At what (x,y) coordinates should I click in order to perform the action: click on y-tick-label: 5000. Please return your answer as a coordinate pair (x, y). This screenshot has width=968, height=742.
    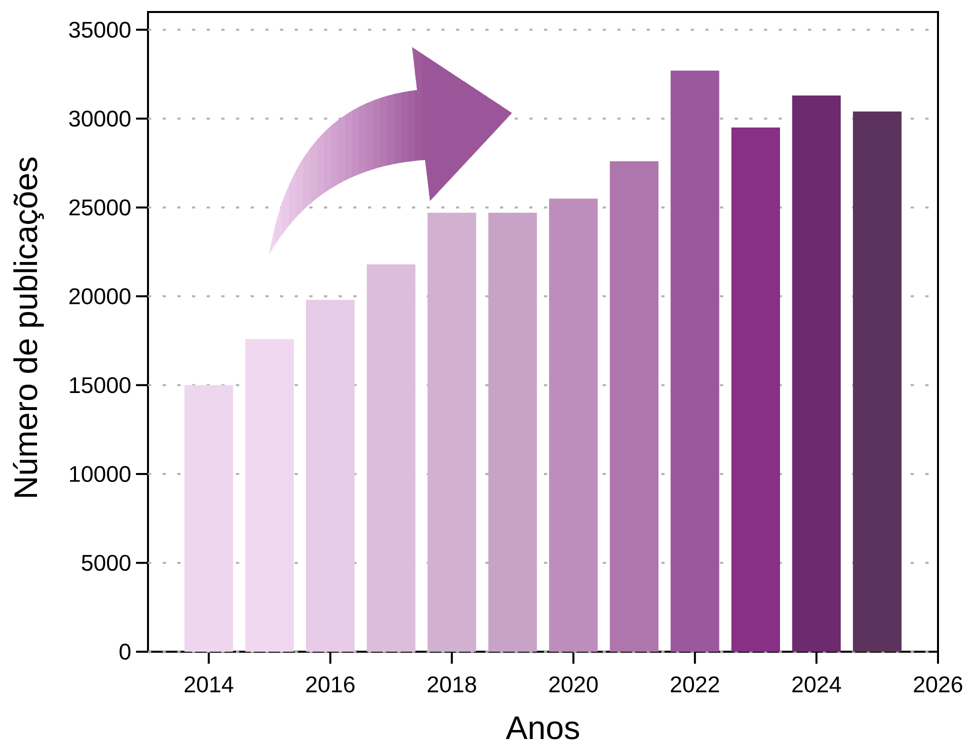
    Looking at the image, I should click on (106, 562).